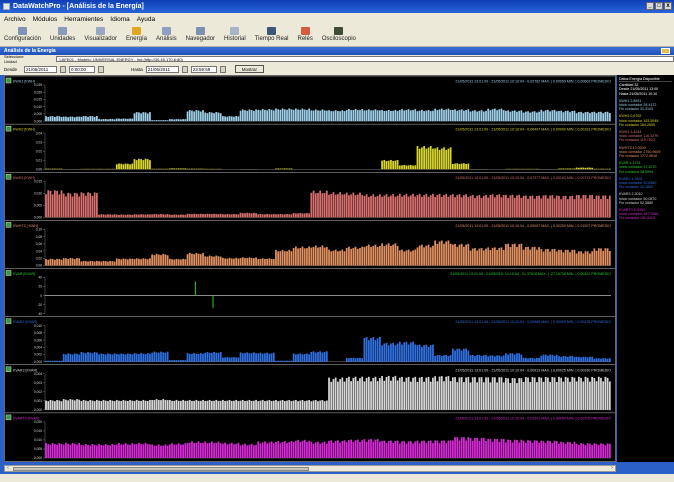 The image size is (674, 482). What do you see at coordinates (41, 69) in the screenshot?
I see `desde-date-field: 21/05/2011` at bounding box center [41, 69].